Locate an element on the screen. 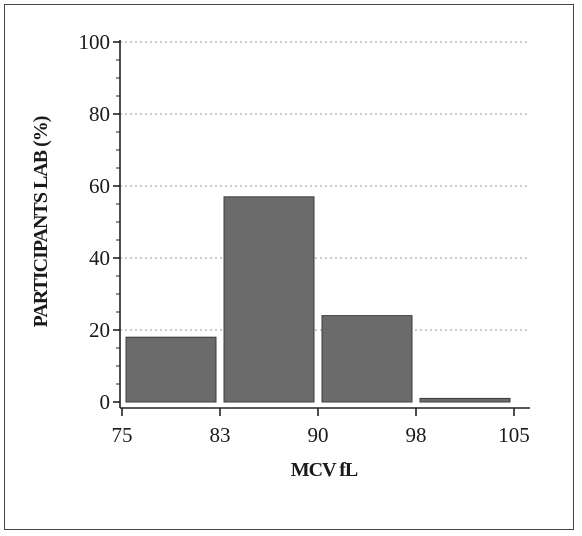 This screenshot has width=582, height=536. y-axis-title: PARTICIPANTS LAB (%) is located at coordinates (41, 221).